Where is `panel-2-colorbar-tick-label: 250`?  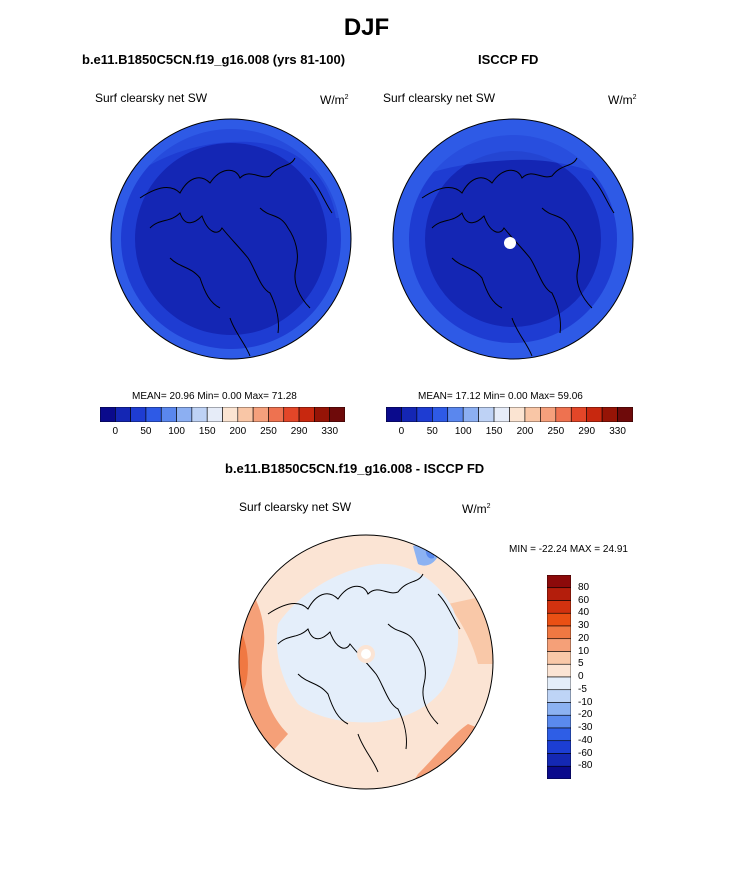
panel-2-colorbar-tick-label: 250 is located at coordinates (556, 431).